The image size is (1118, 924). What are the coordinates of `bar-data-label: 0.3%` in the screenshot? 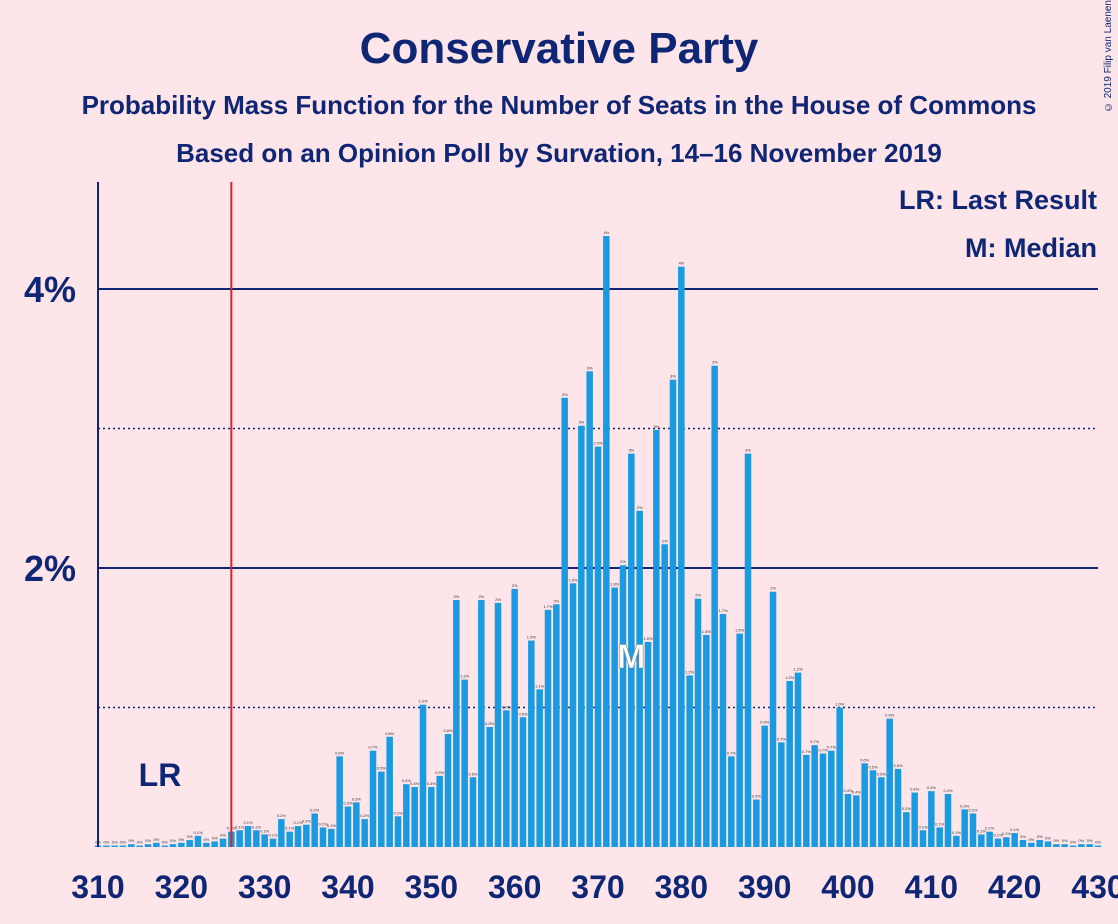 It's located at (357, 798).